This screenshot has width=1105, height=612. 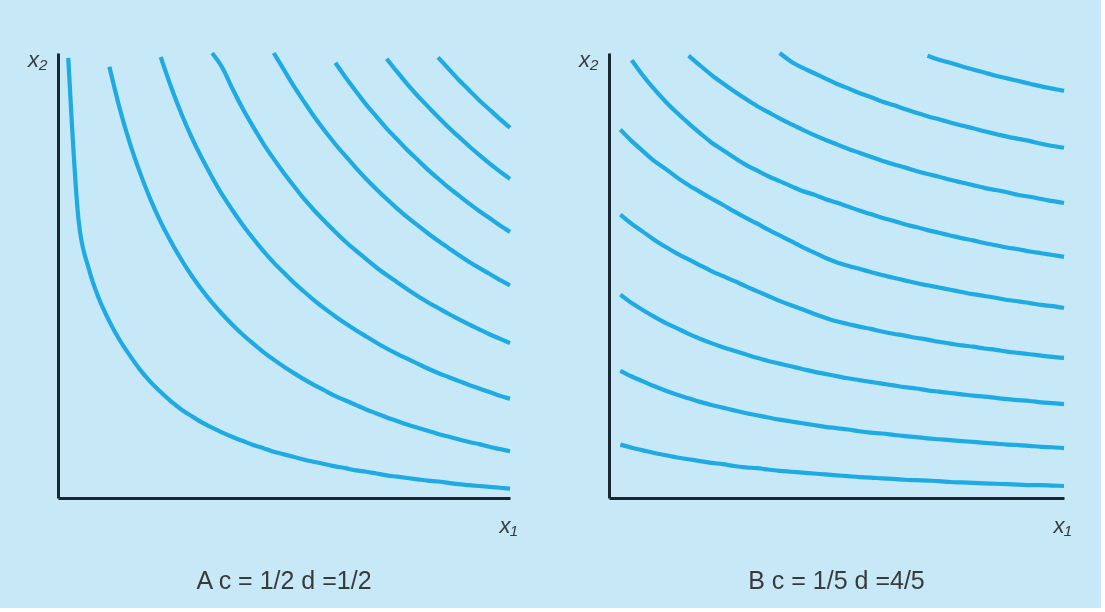 I want to click on text: A c = 1/2 d =1/2, so click(x=284, y=580).